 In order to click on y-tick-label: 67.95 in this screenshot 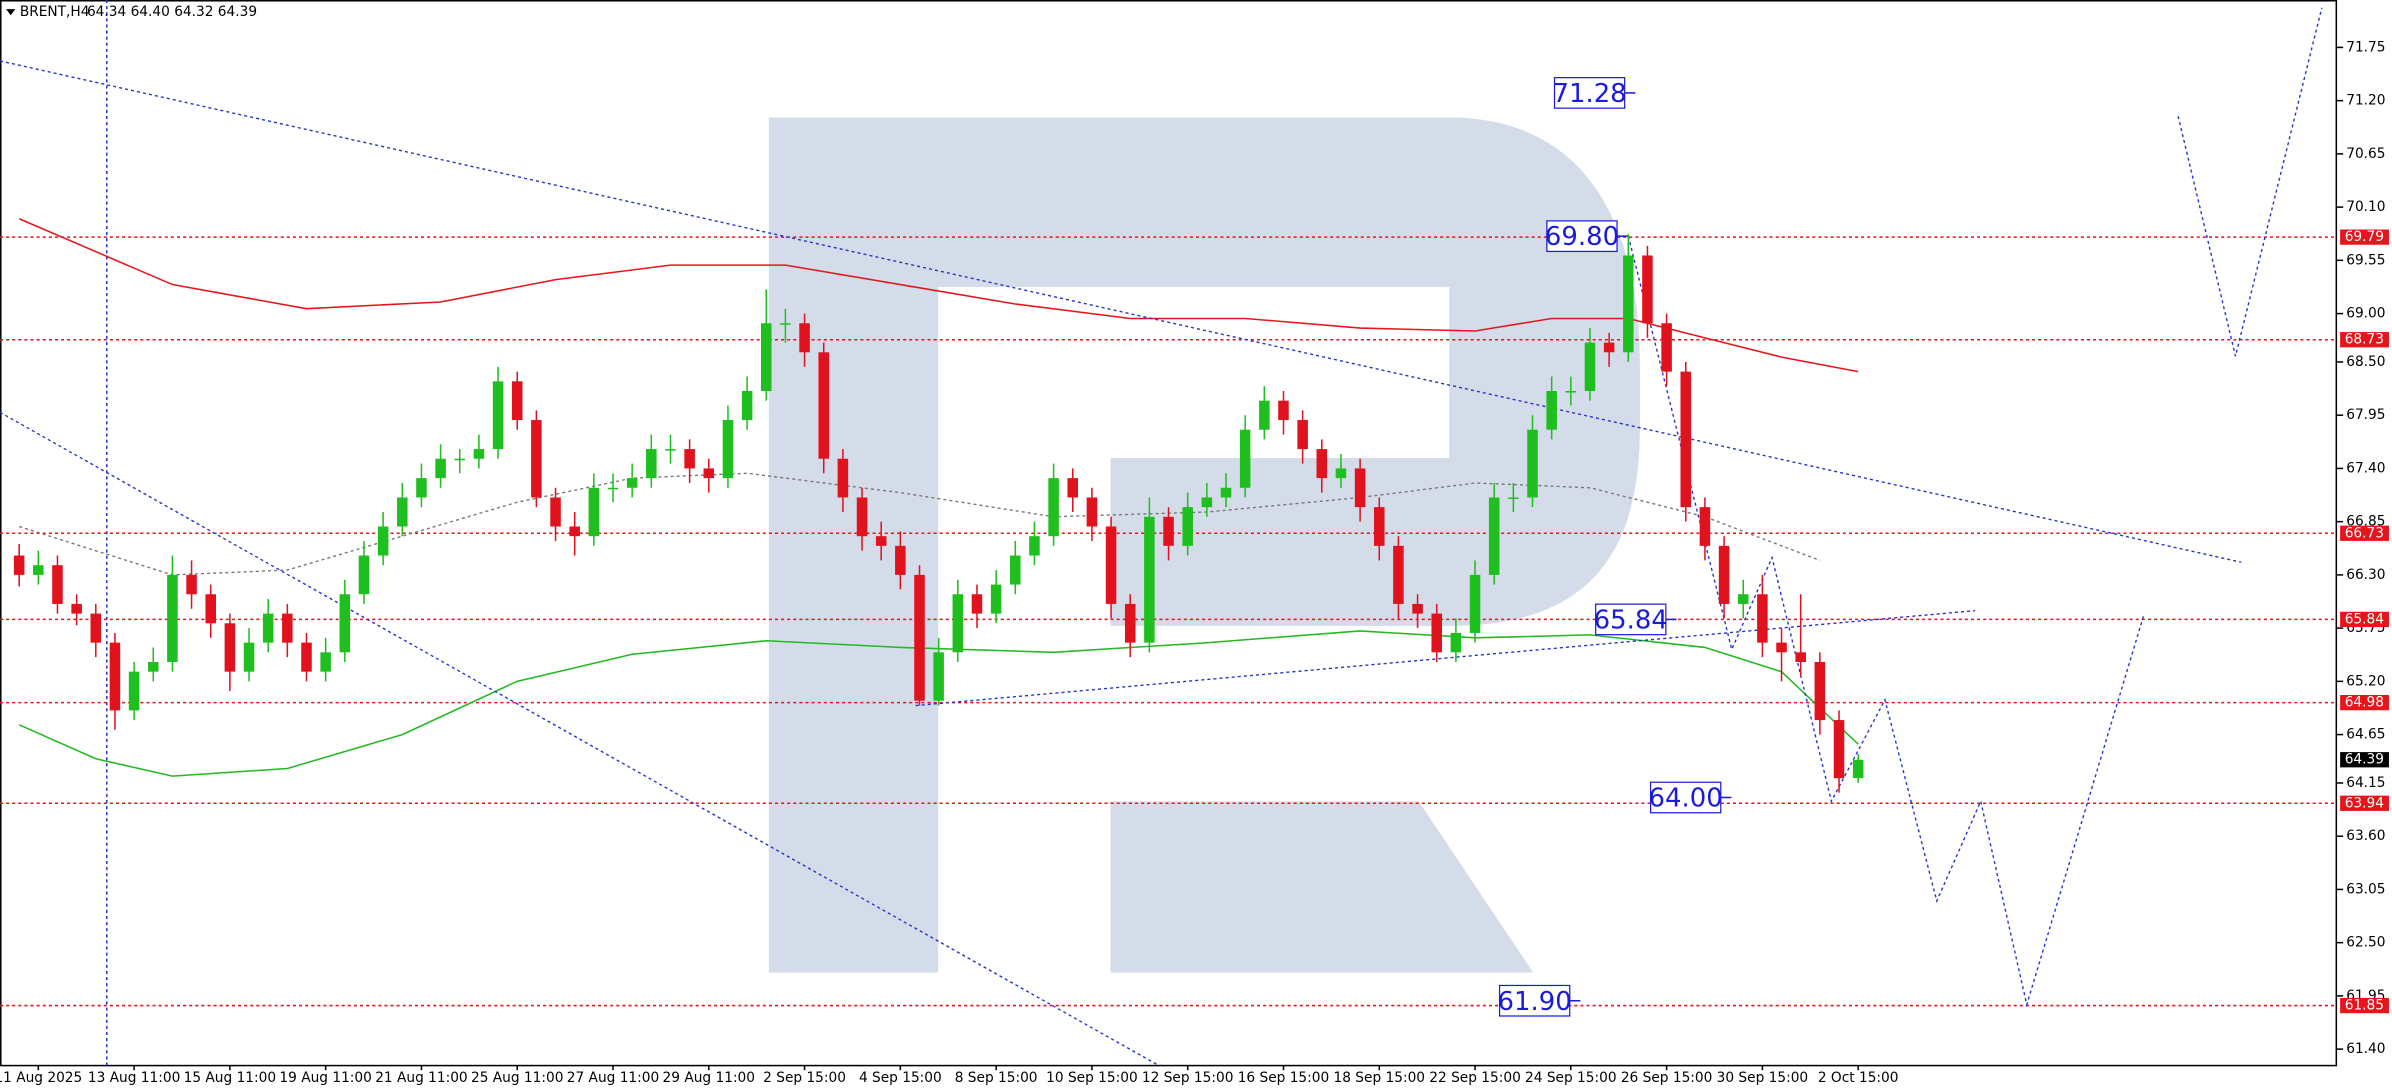, I will do `click(2365, 415)`.